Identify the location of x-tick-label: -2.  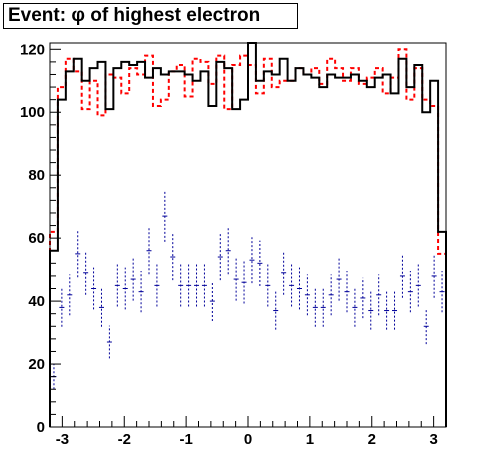
(124, 439).